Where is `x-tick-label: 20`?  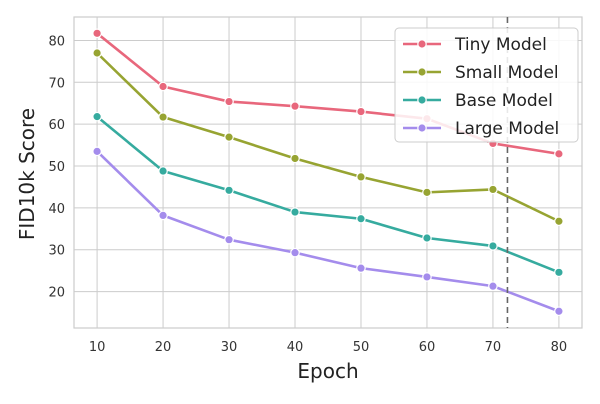
x-tick-label: 20 is located at coordinates (163, 347).